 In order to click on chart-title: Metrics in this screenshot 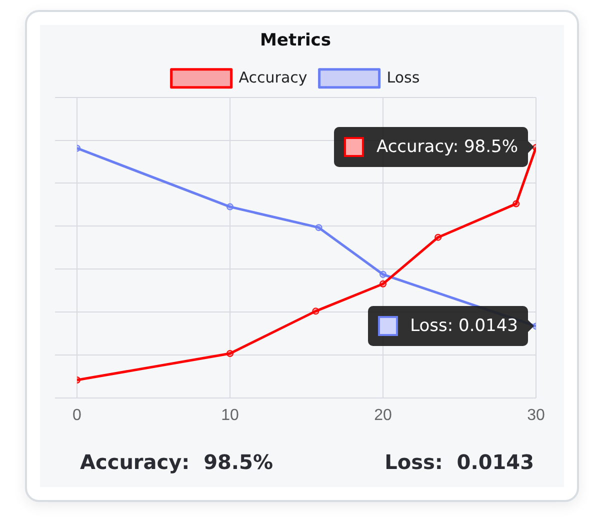, I will do `click(295, 40)`.